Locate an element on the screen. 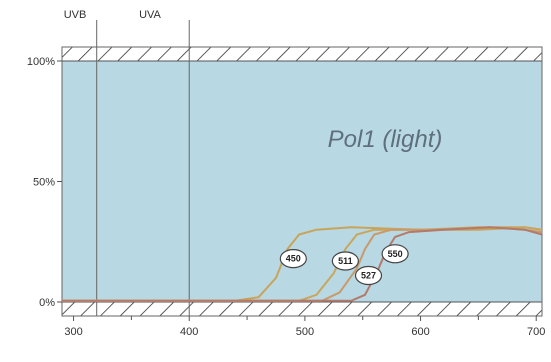  series-label-550: 550 is located at coordinates (395, 254).